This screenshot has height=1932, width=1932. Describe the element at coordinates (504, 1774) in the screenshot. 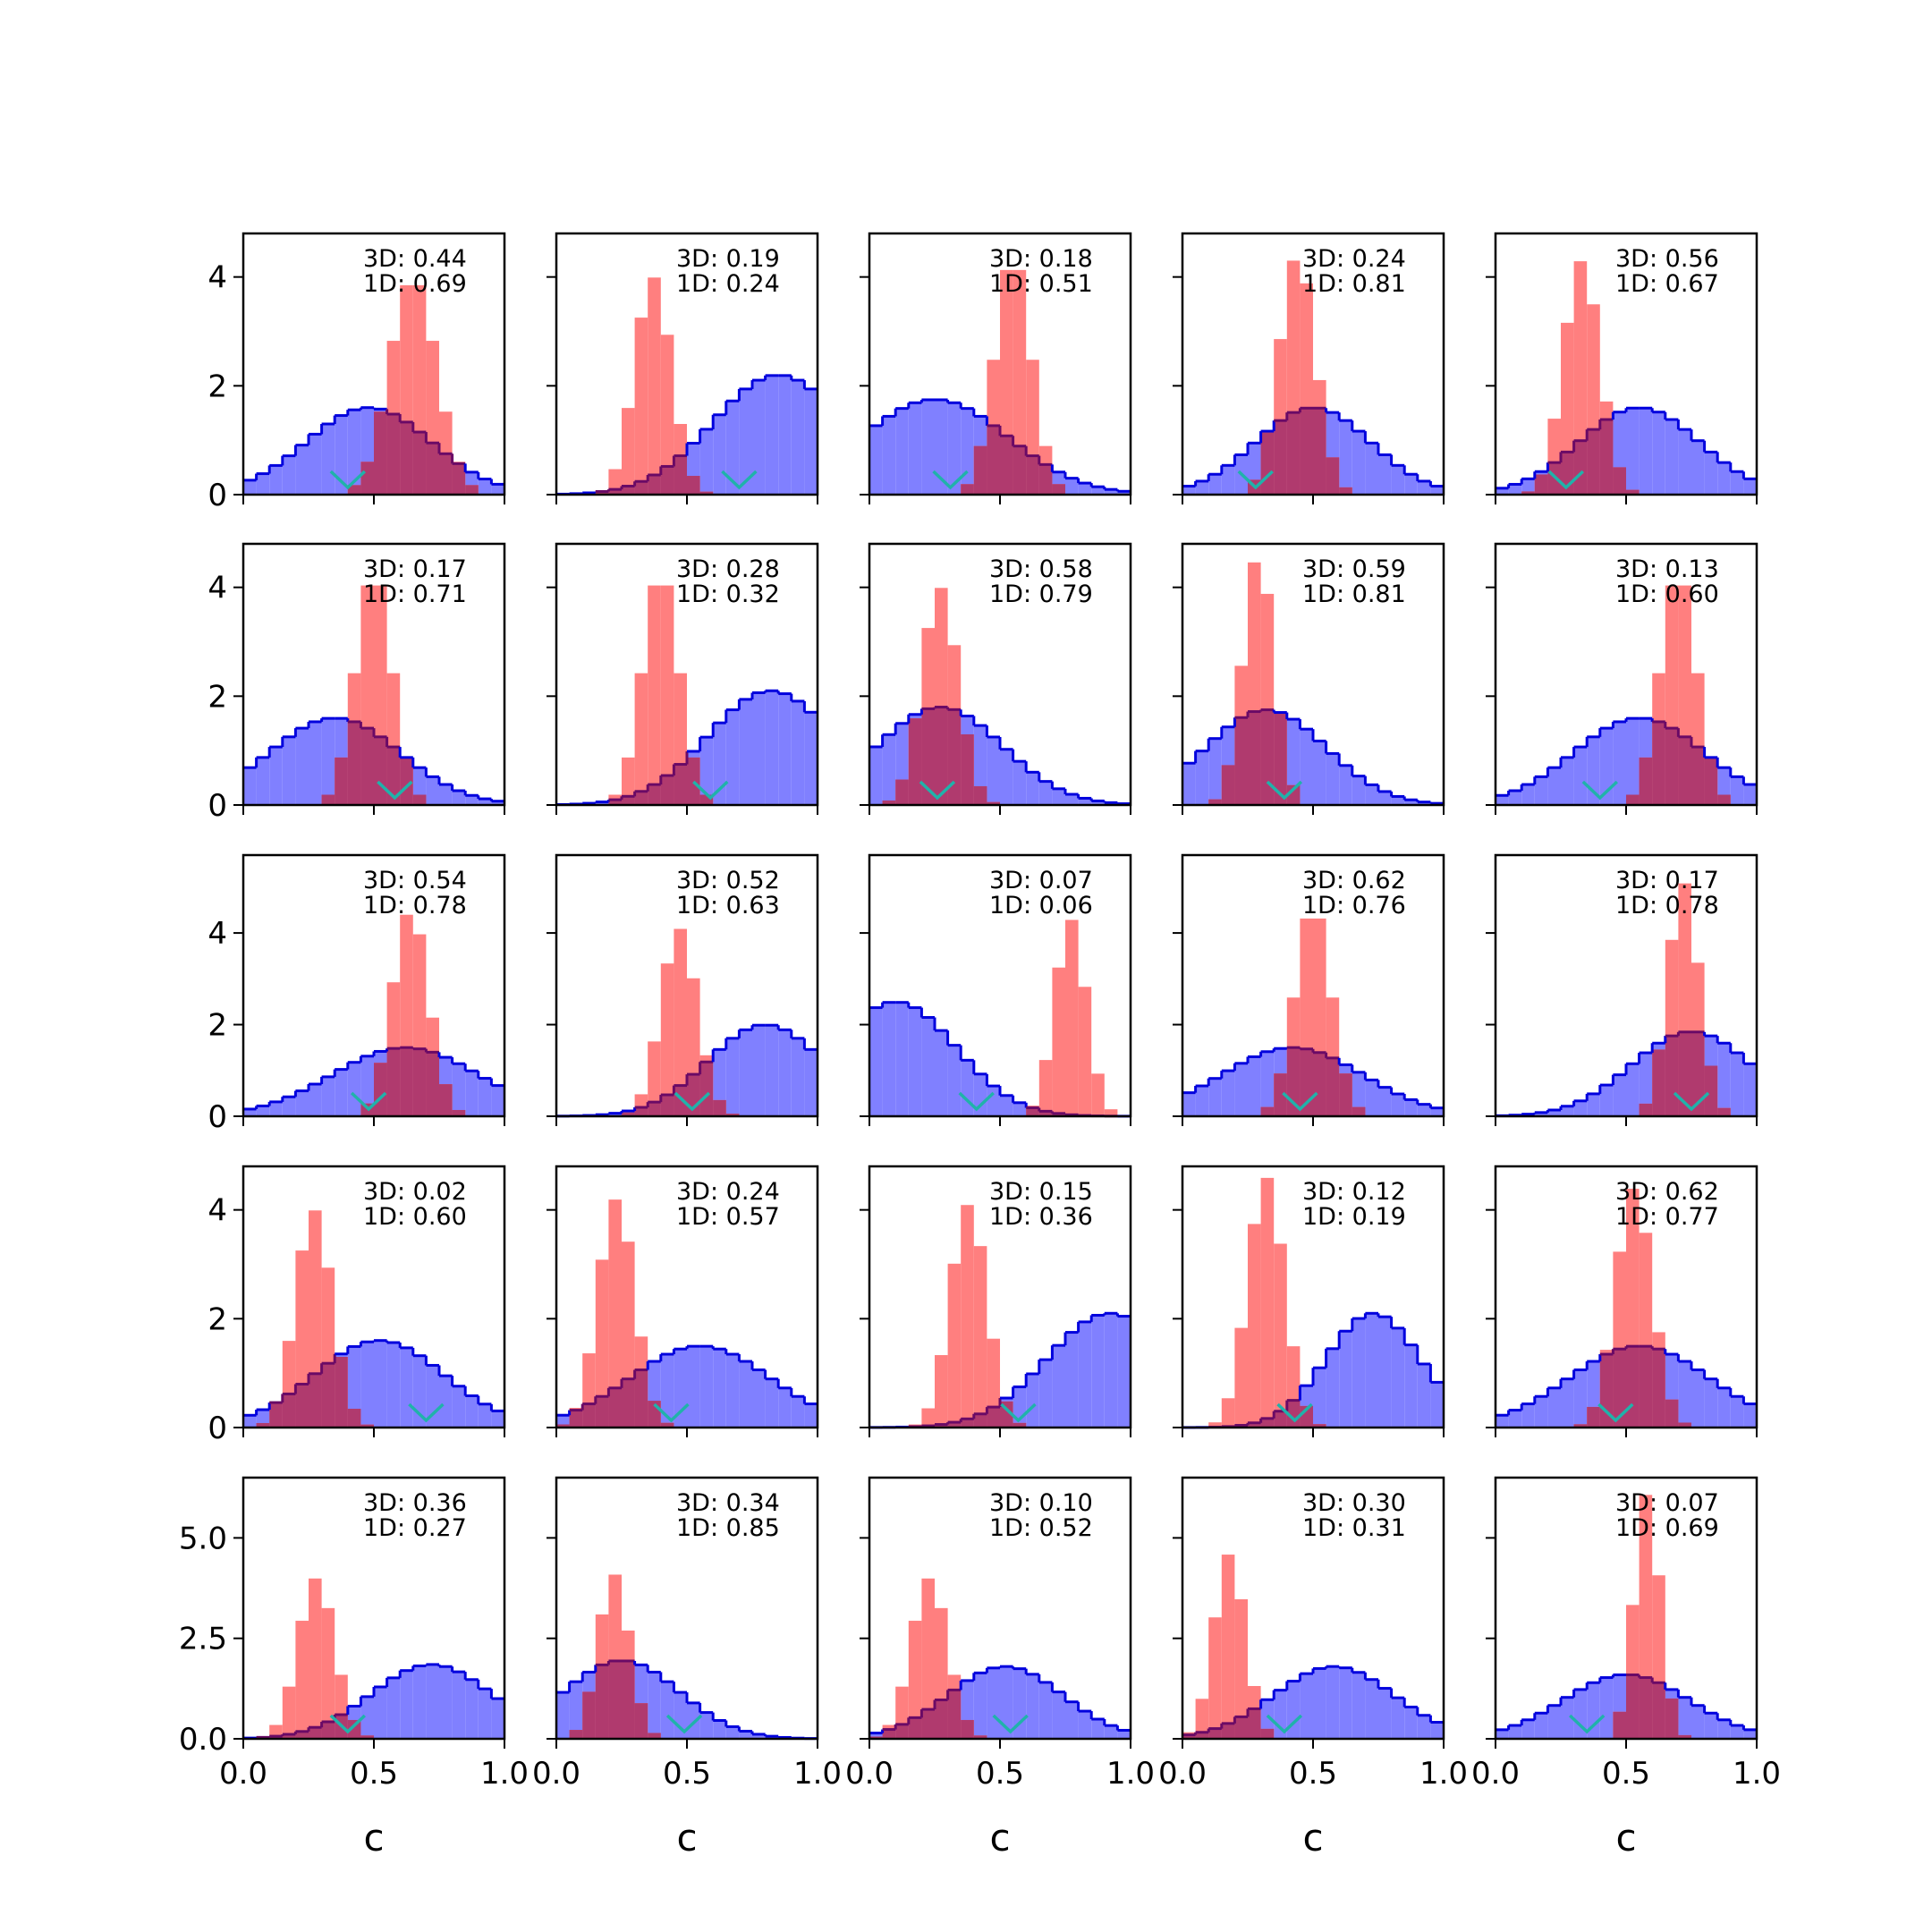

I see `x-tick-label: 1.0` at that location.